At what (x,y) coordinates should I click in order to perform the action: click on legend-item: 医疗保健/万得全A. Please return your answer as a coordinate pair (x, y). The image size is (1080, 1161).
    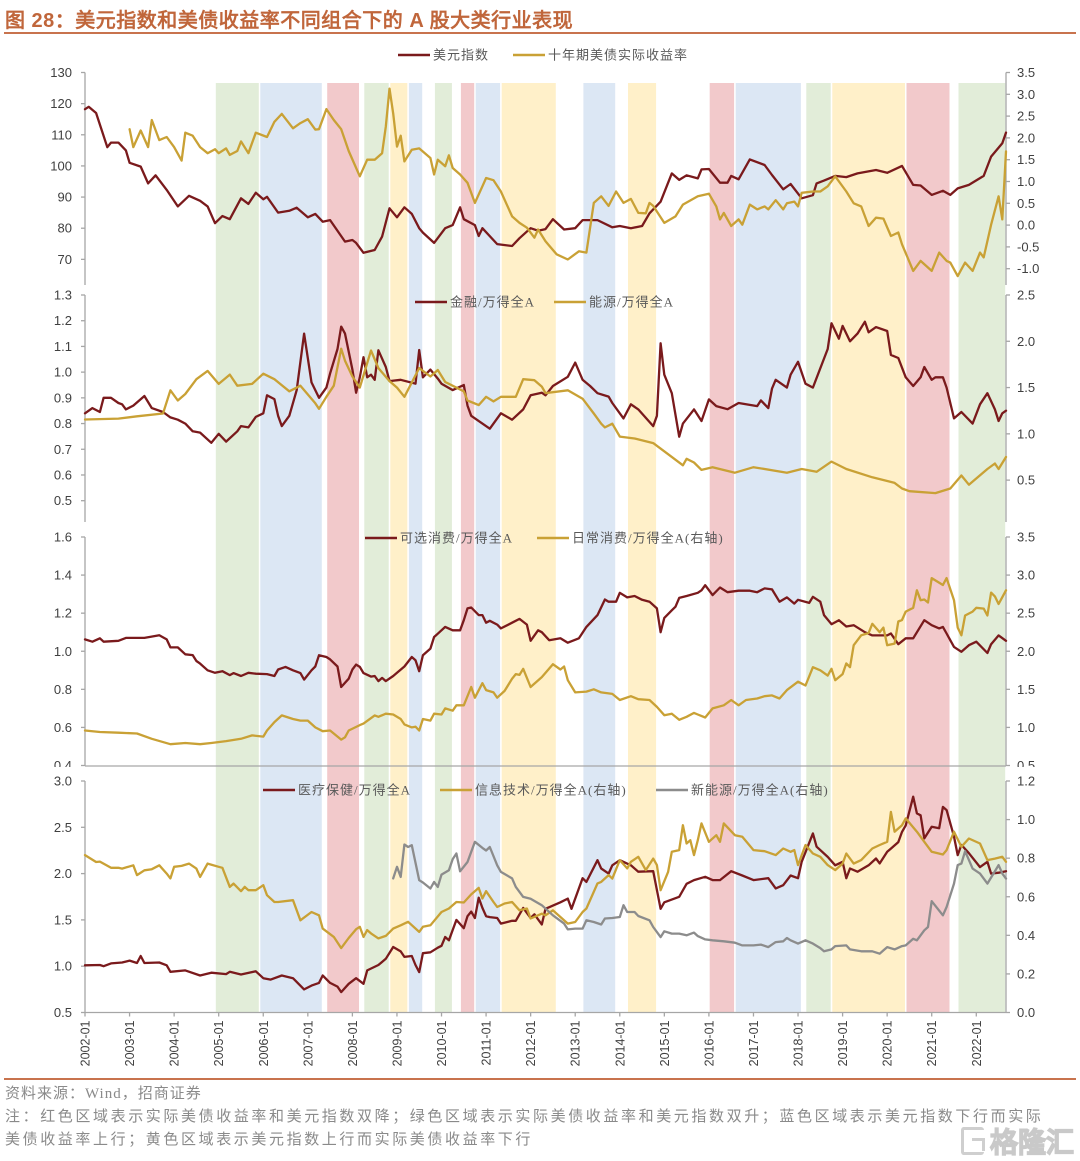
    Looking at the image, I should click on (337, 790).